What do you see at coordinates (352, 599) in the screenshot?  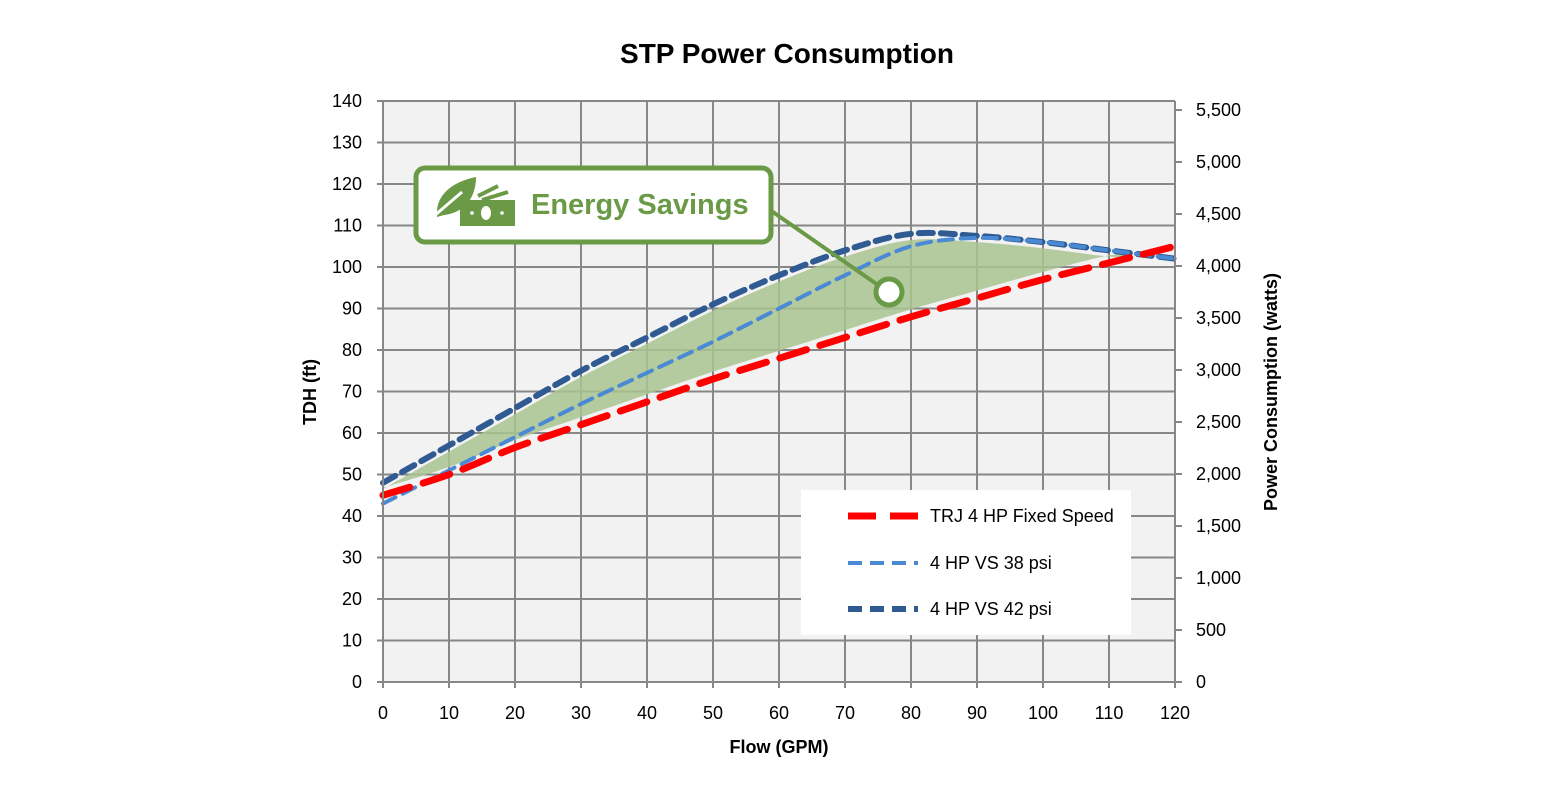 I see `y-tick-label: 20` at bounding box center [352, 599].